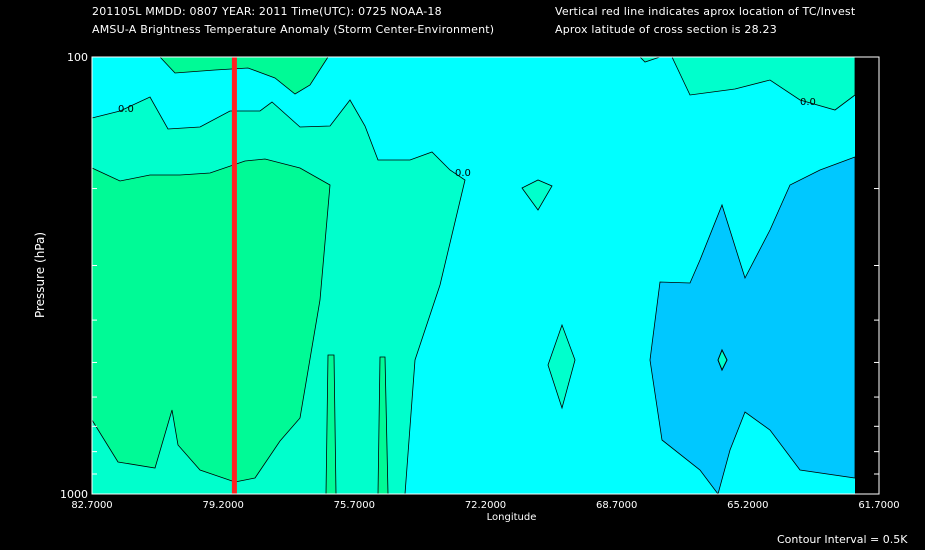  I want to click on x-tick-label: 79.2000, so click(222, 505).